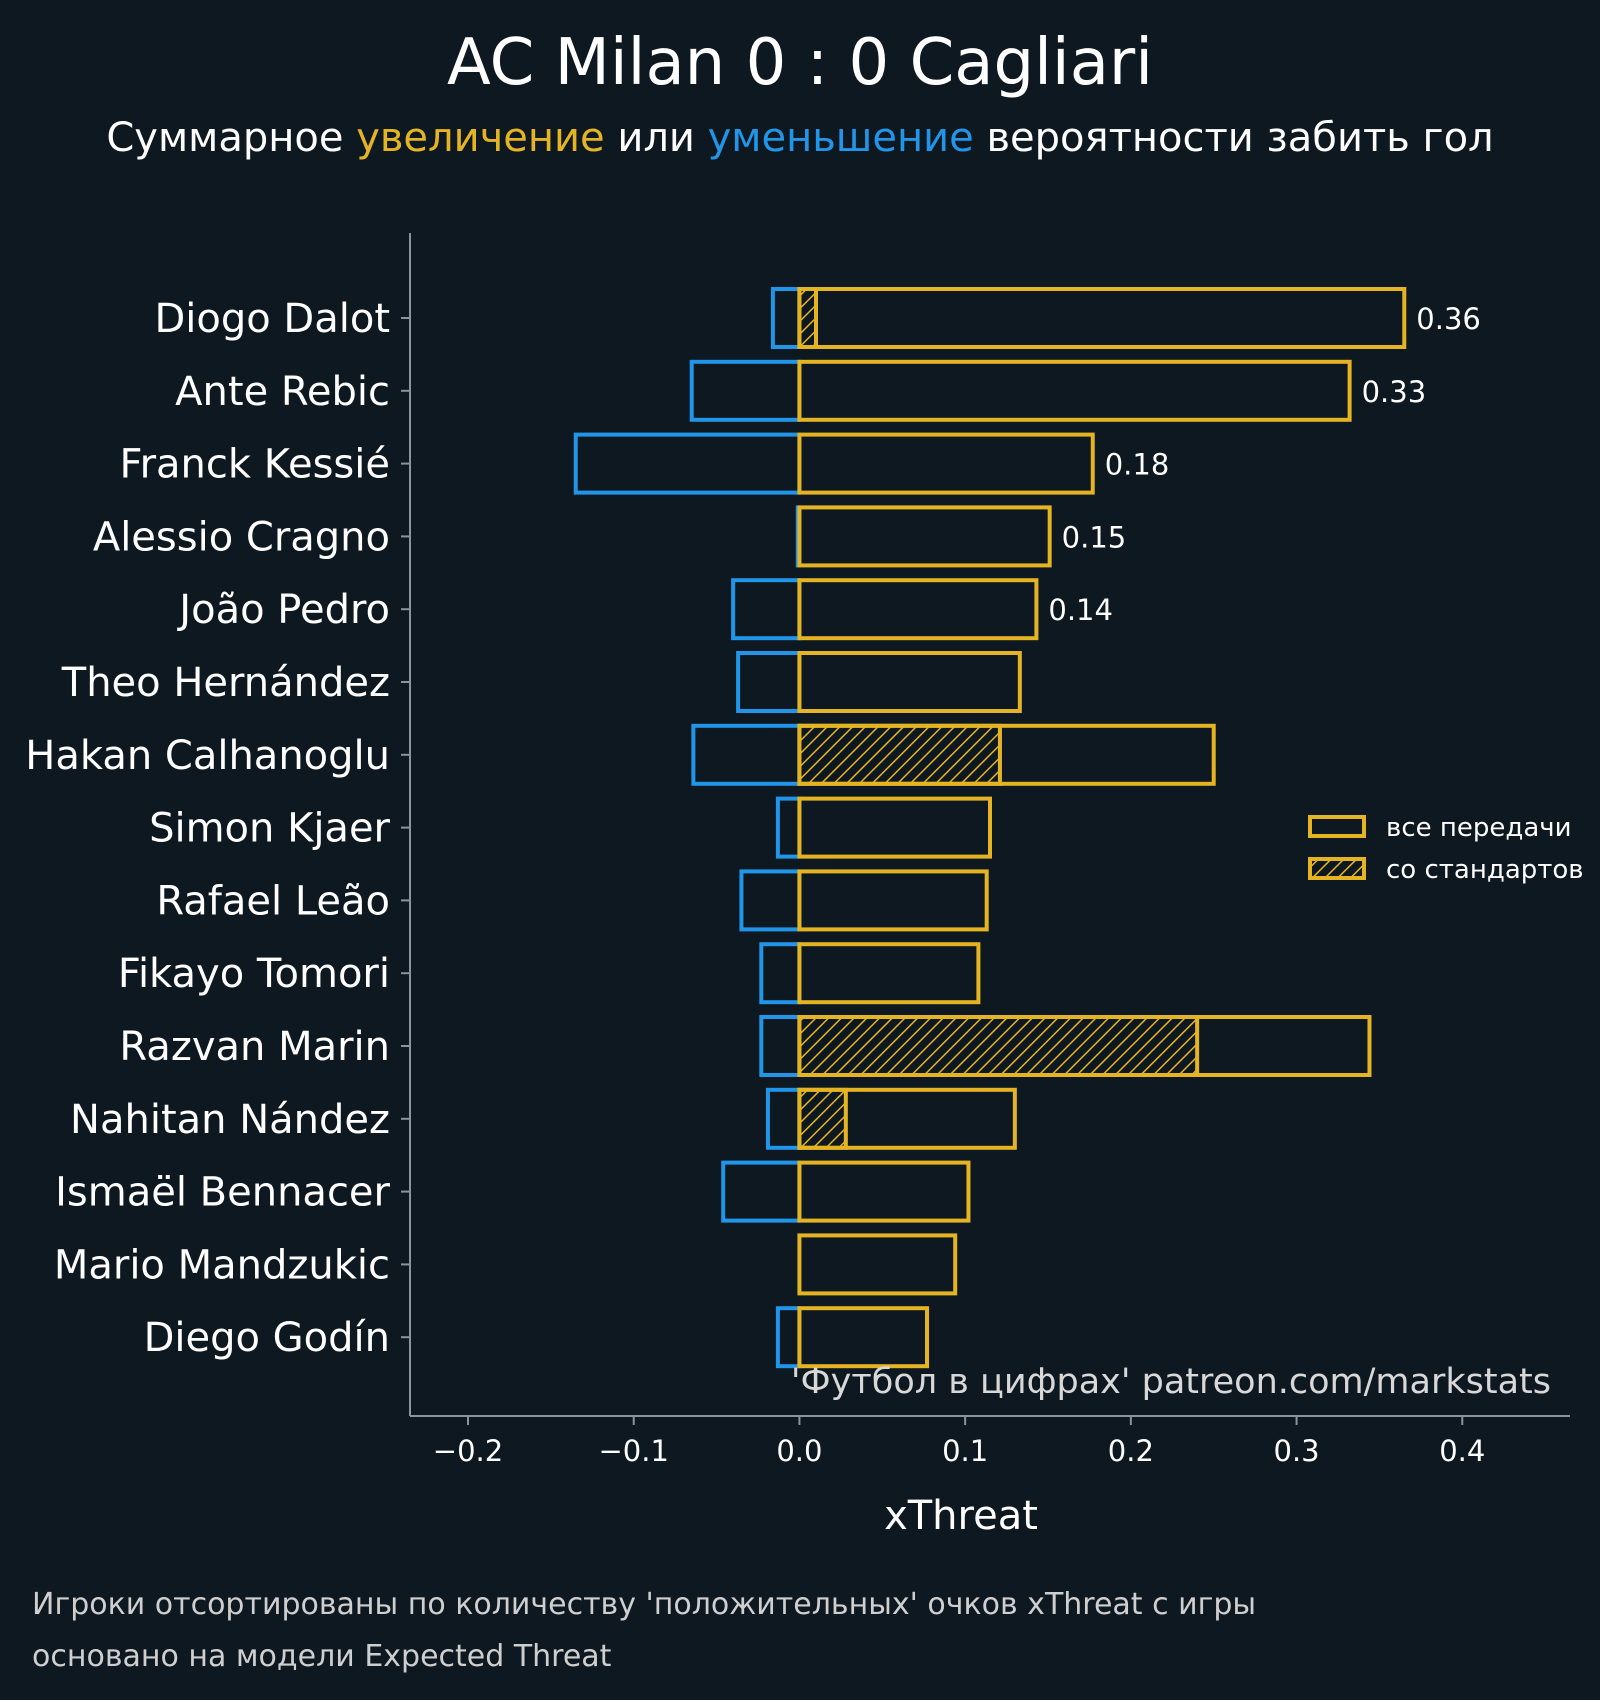 This screenshot has width=1600, height=1700. Describe the element at coordinates (1137, 465) in the screenshot. I see `data-label: 0.18` at that location.